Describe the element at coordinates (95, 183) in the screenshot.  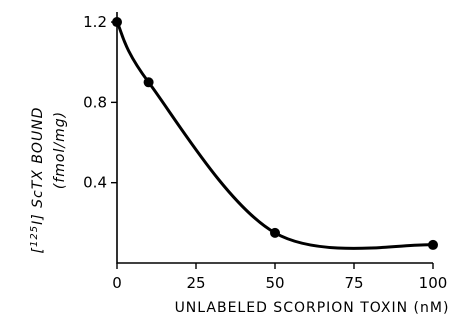
I see `y-tick-label: 0.4` at that location.